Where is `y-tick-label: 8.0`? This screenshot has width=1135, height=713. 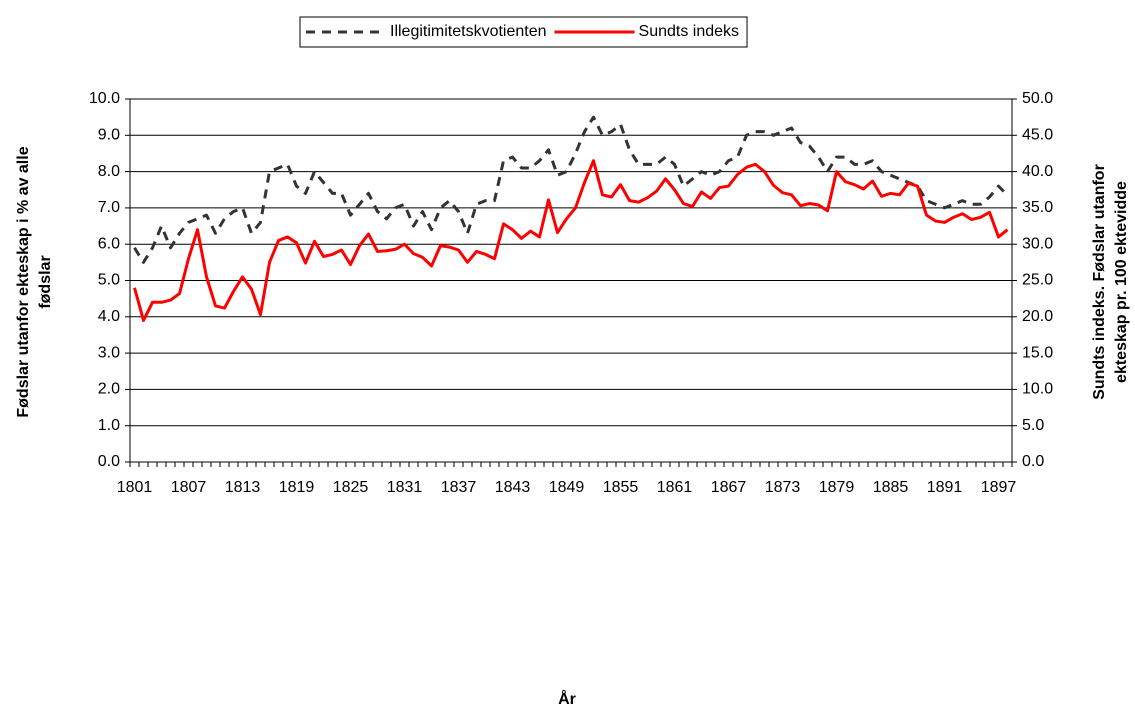
y-tick-label: 8.0 is located at coordinates (109, 171).